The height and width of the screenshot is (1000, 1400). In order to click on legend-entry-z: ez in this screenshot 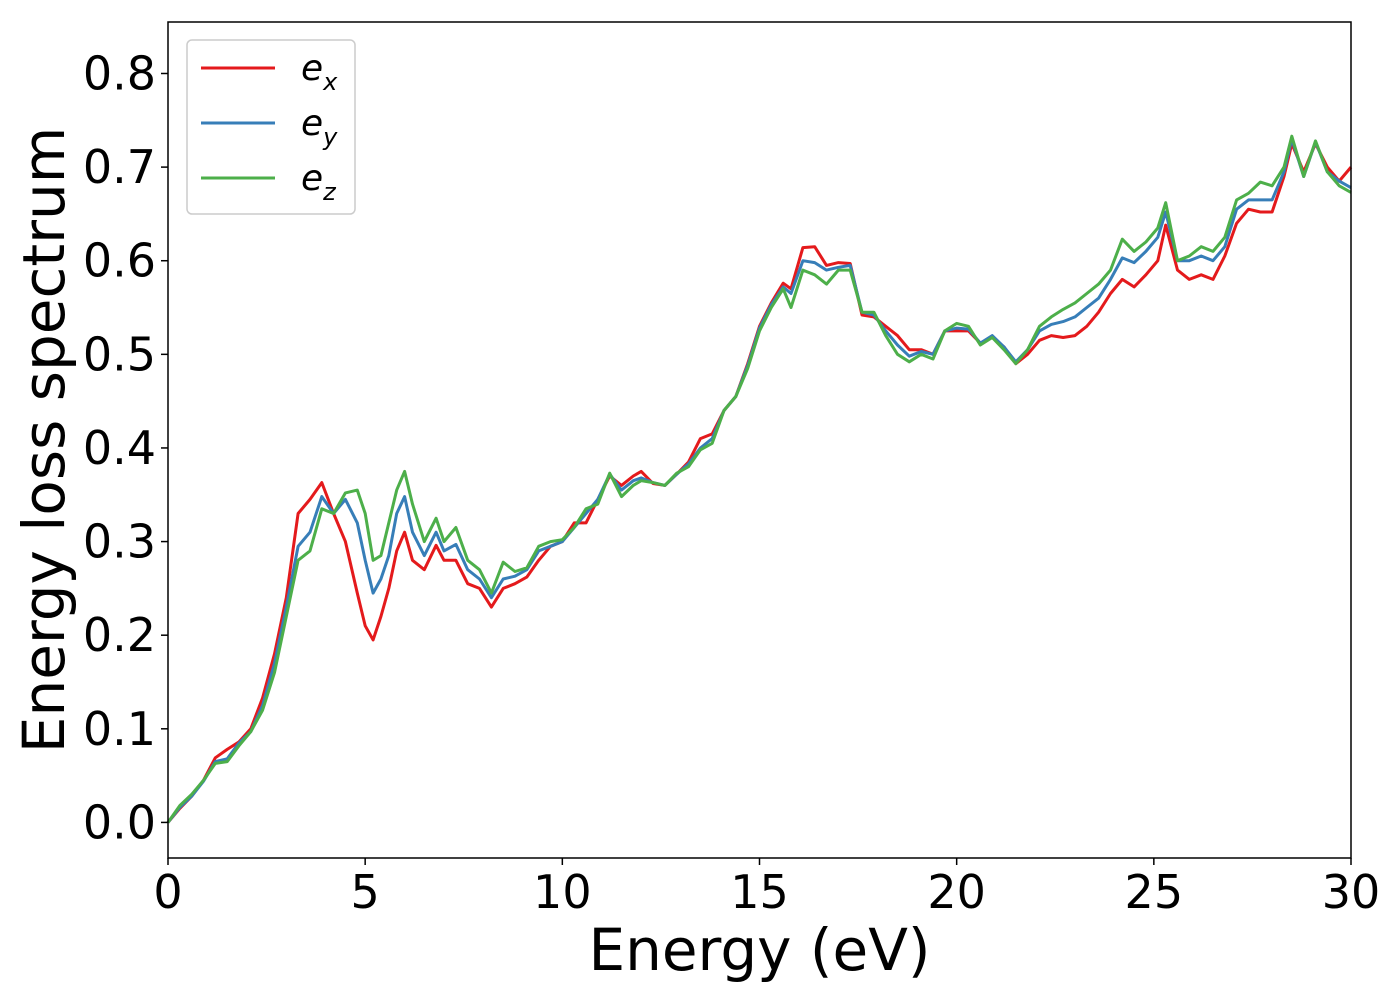, I will do `click(319, 182)`.